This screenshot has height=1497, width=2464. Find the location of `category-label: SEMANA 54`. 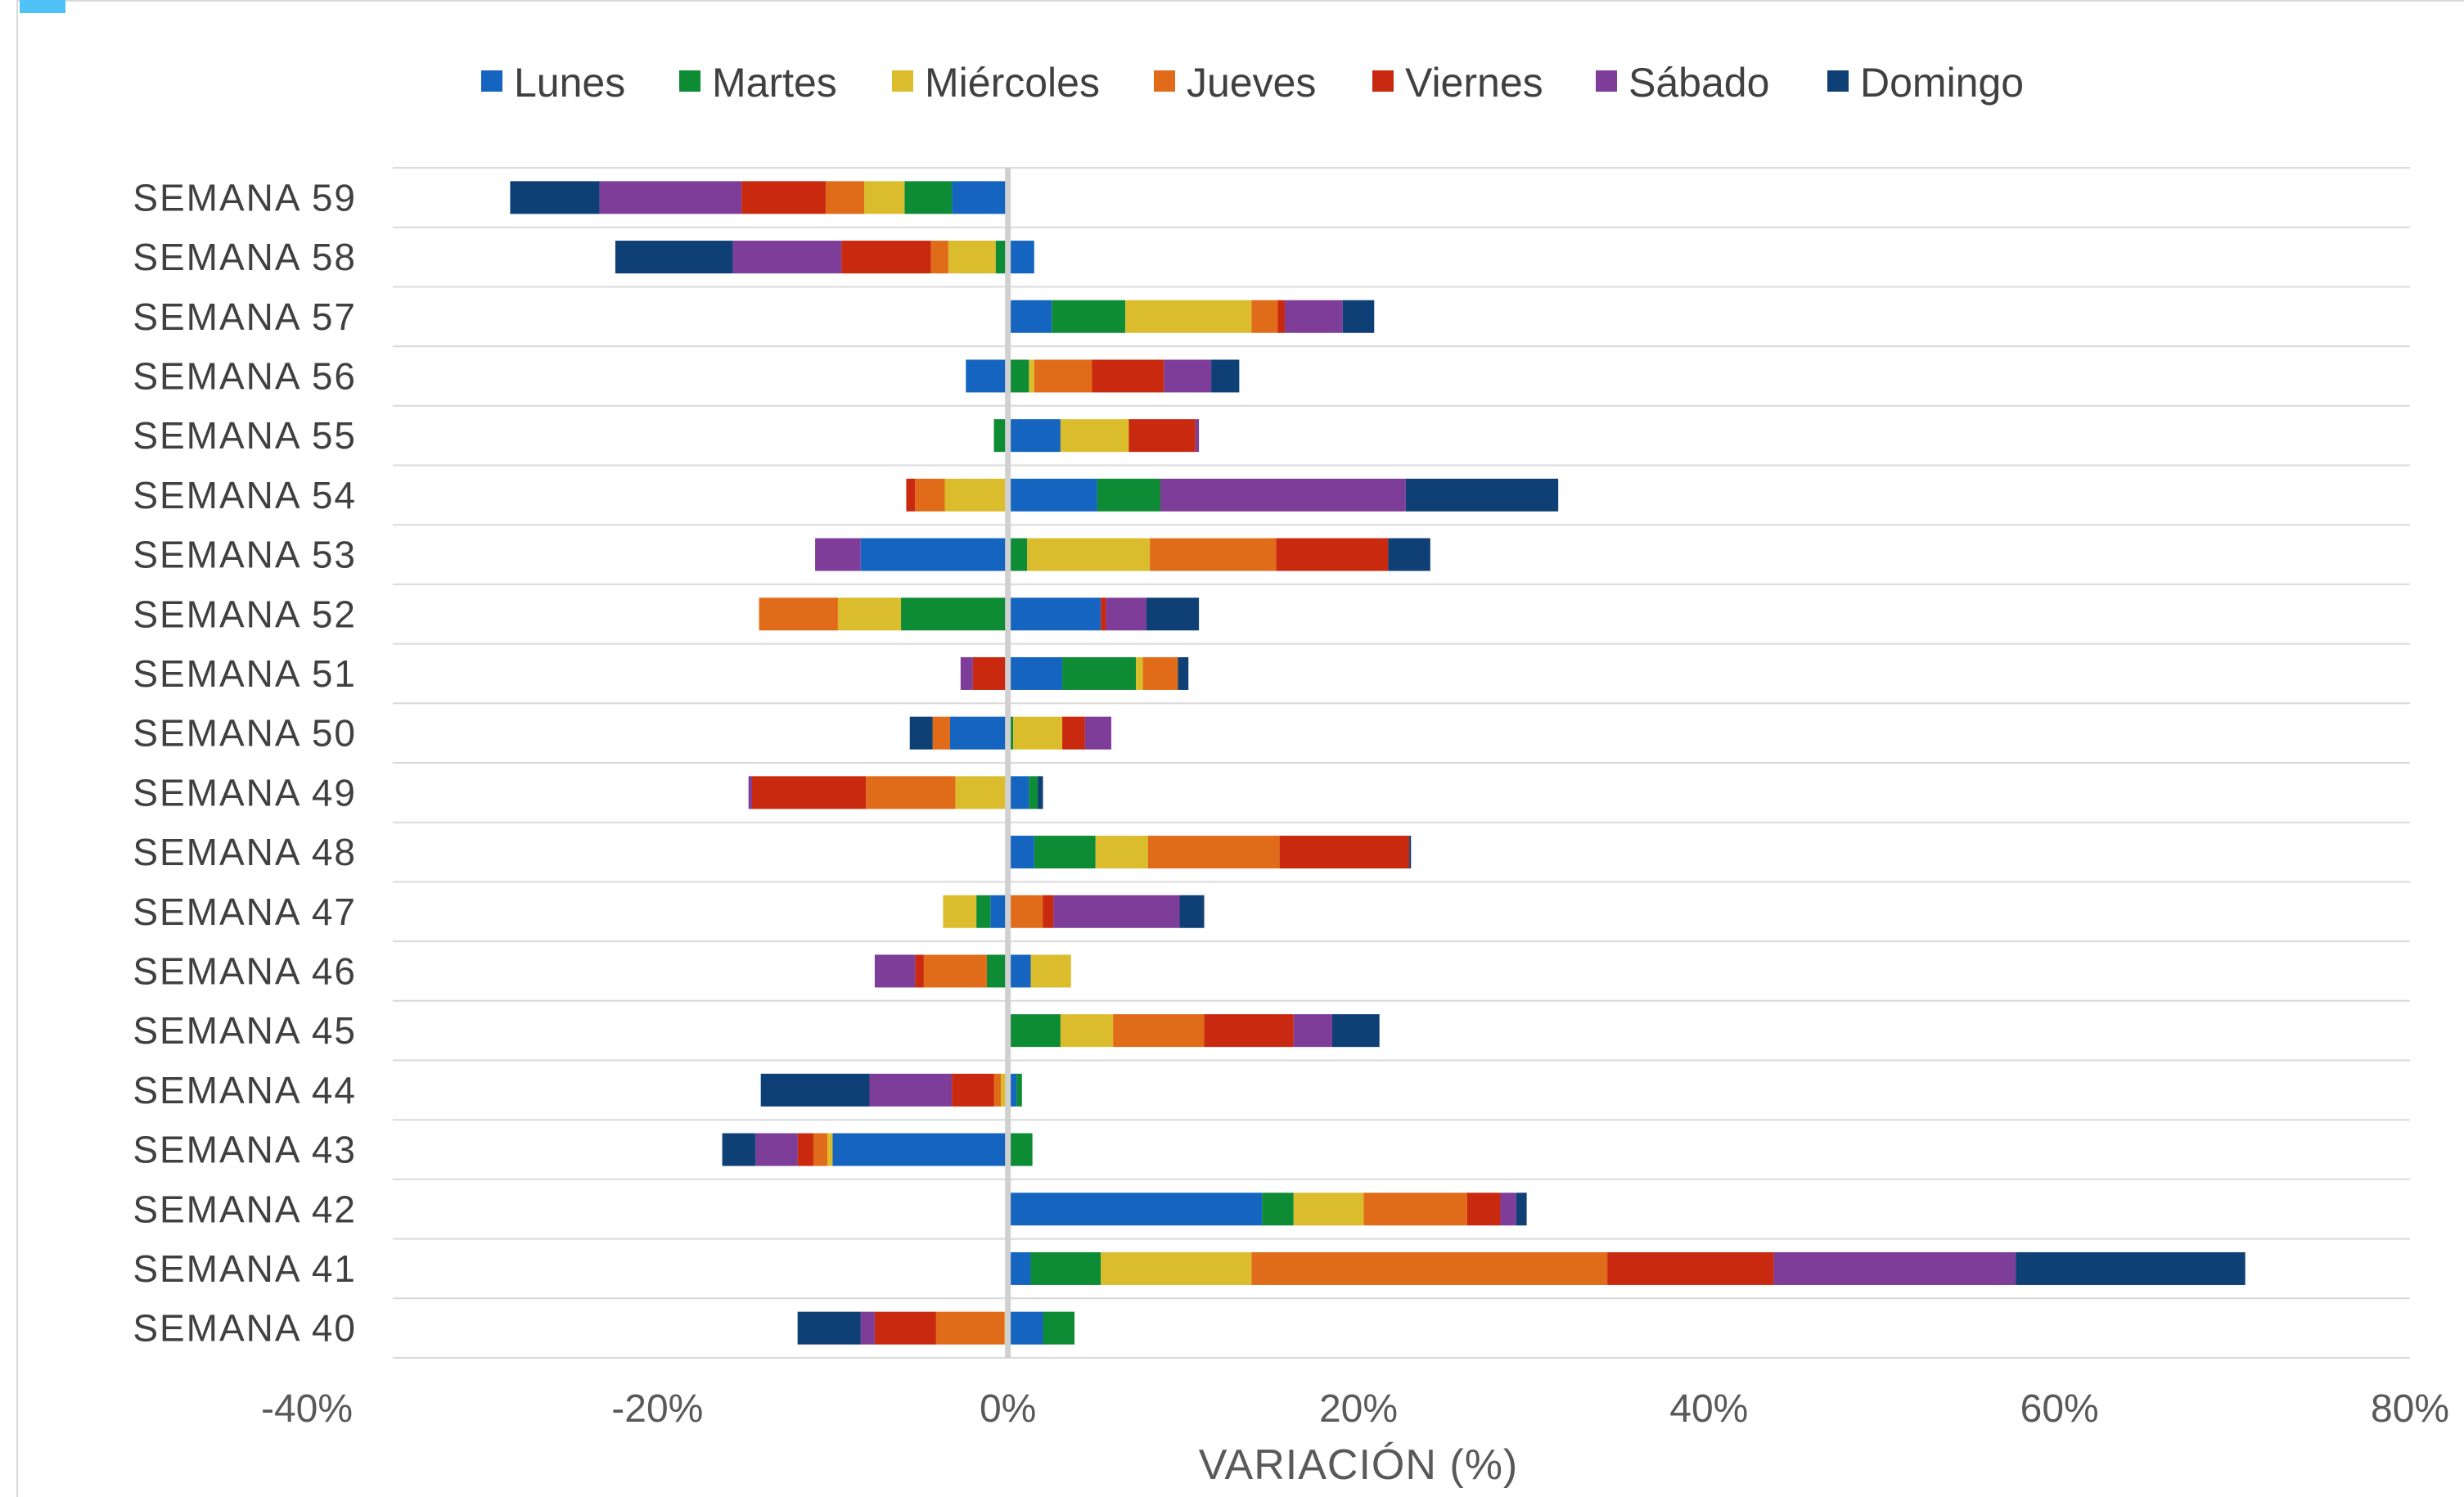

category-label: SEMANA 54 is located at coordinates (245, 495).